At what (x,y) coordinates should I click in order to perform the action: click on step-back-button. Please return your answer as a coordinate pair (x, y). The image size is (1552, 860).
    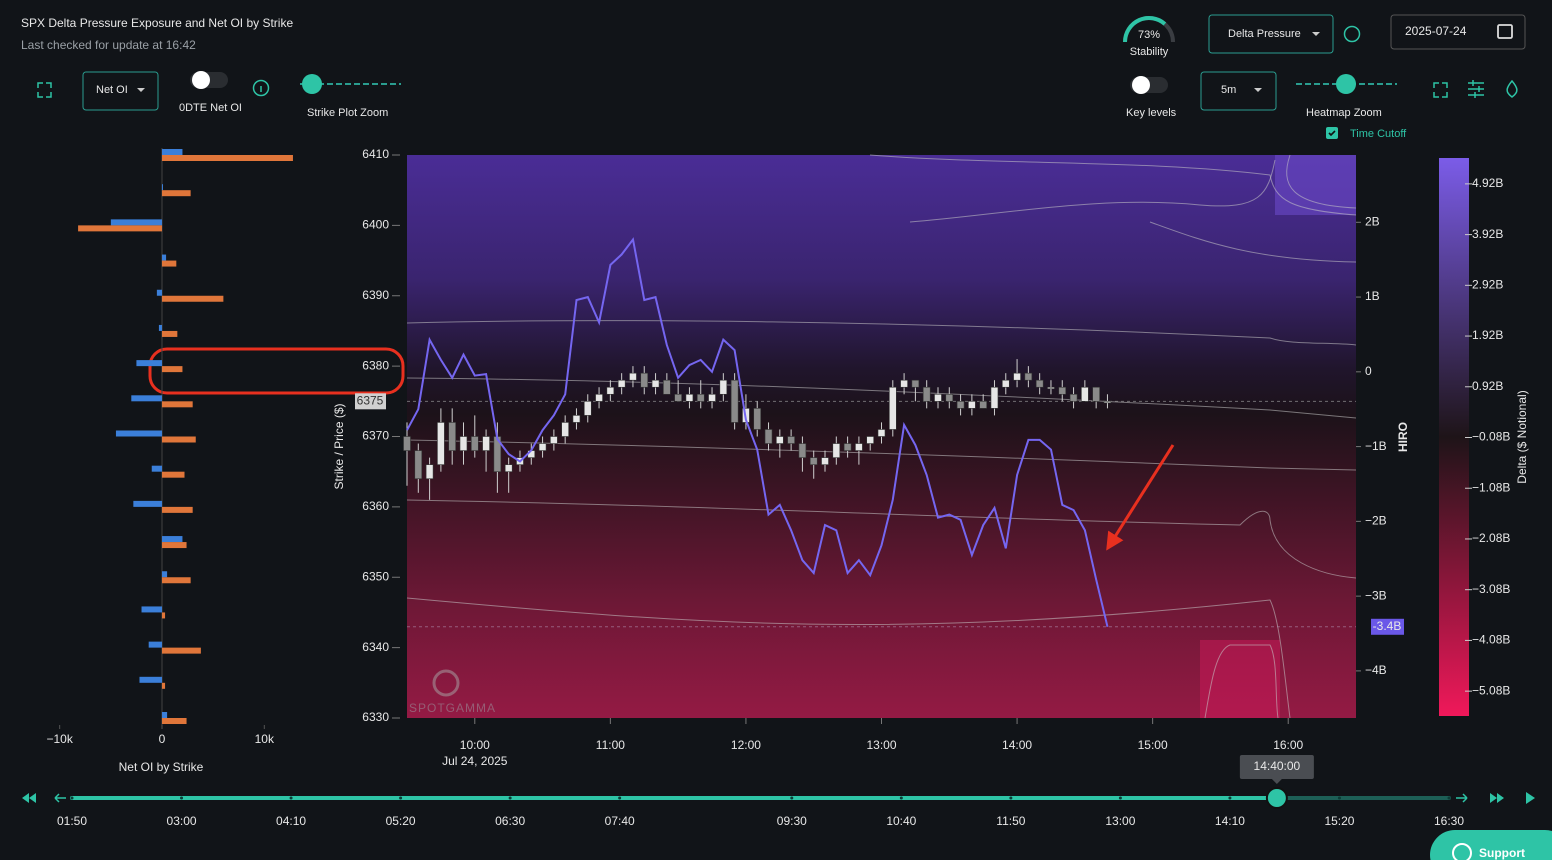
    Looking at the image, I should click on (60, 798).